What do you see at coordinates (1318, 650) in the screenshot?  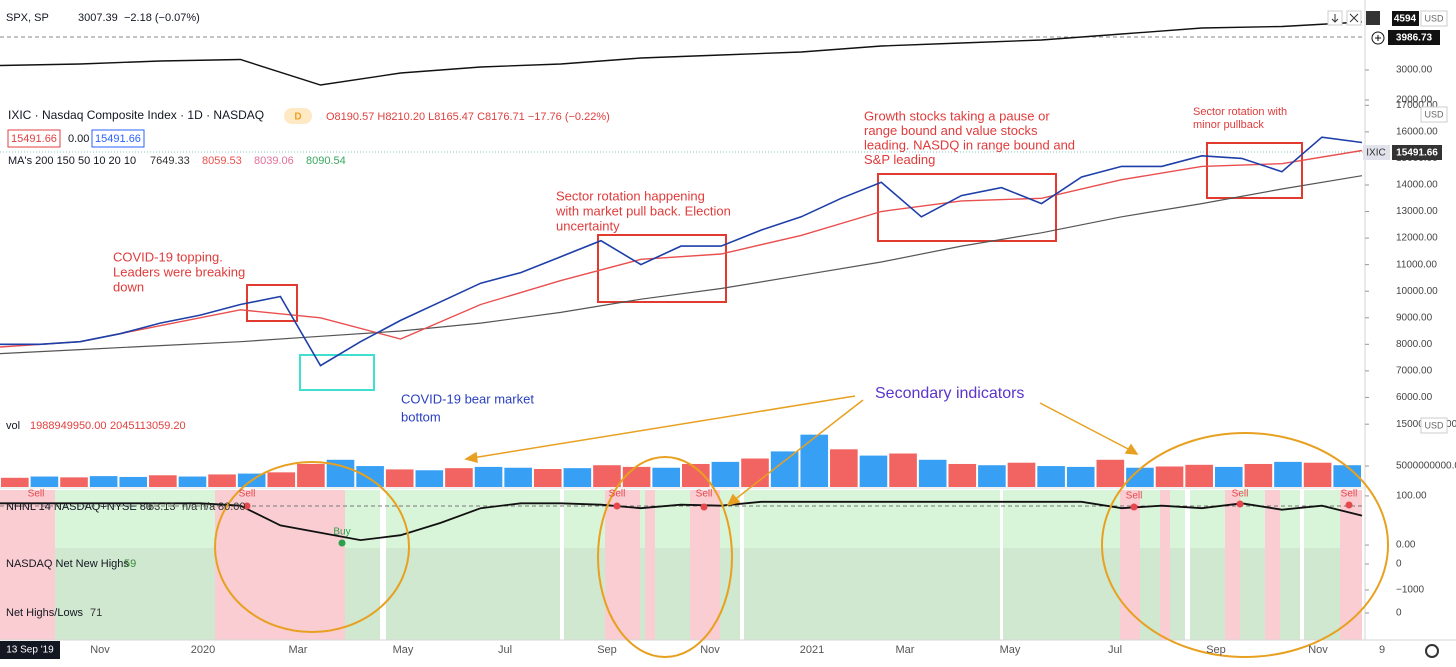 I see `time-label: Nov` at bounding box center [1318, 650].